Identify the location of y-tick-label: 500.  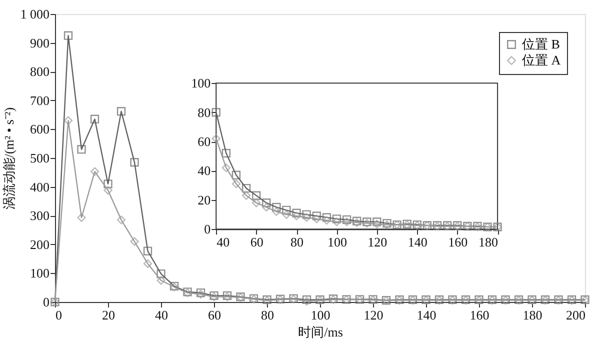
(40, 158).